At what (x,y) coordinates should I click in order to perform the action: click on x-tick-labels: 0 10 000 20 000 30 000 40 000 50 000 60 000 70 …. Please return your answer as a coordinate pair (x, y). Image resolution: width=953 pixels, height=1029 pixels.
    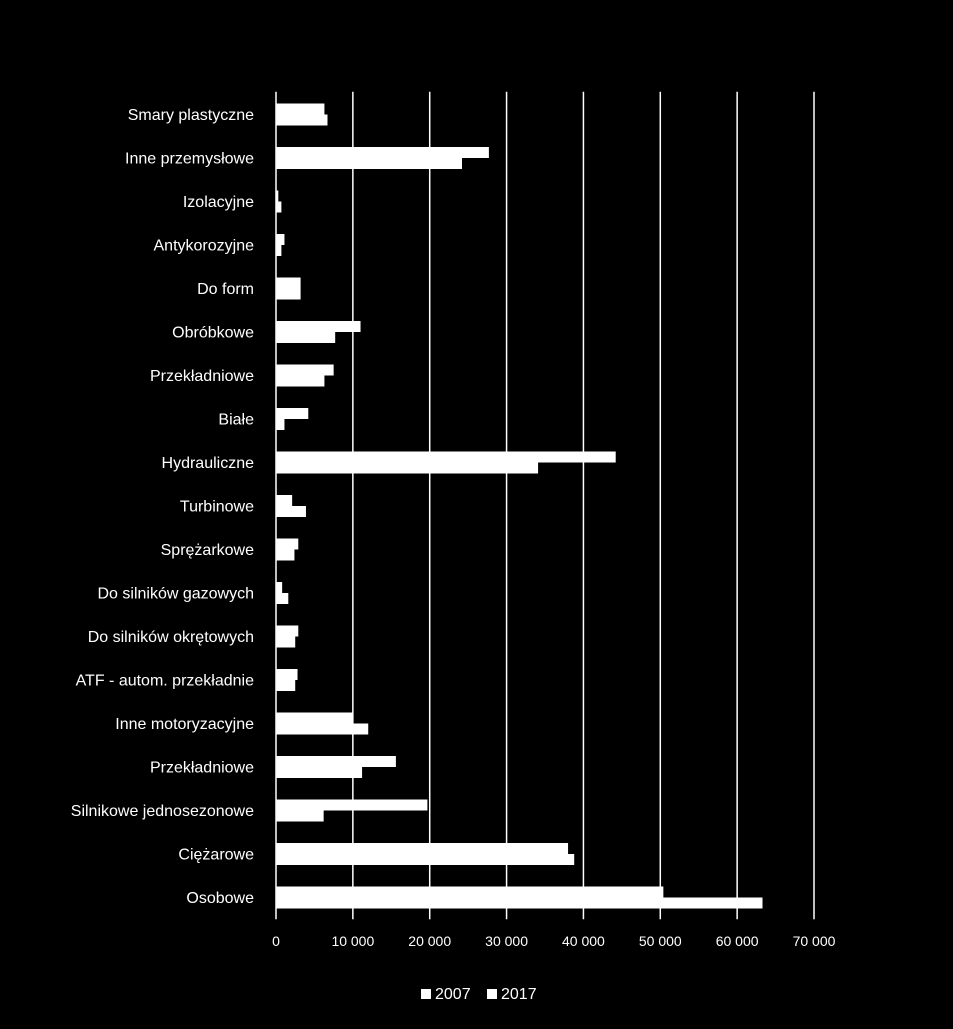
    Looking at the image, I should click on (554, 941).